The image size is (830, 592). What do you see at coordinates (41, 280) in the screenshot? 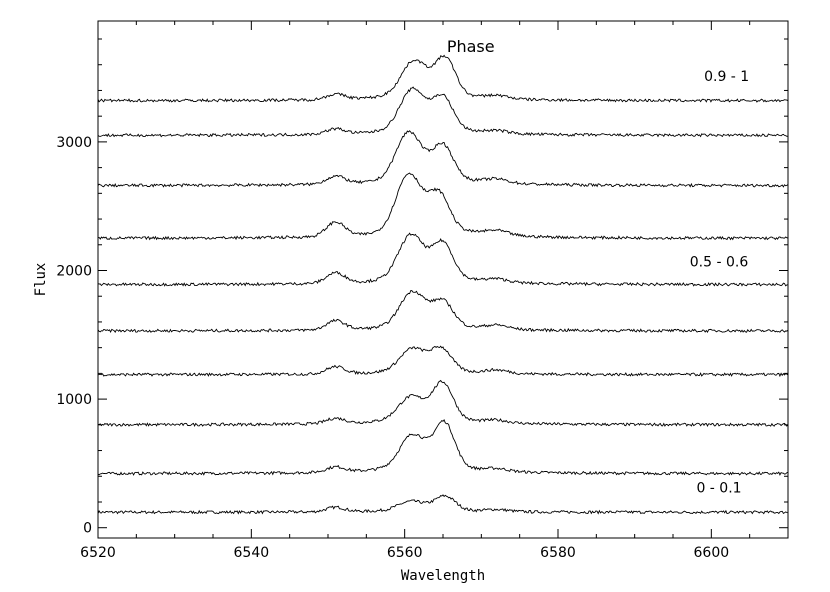
I see `y-axis-title: Flux` at bounding box center [41, 280].